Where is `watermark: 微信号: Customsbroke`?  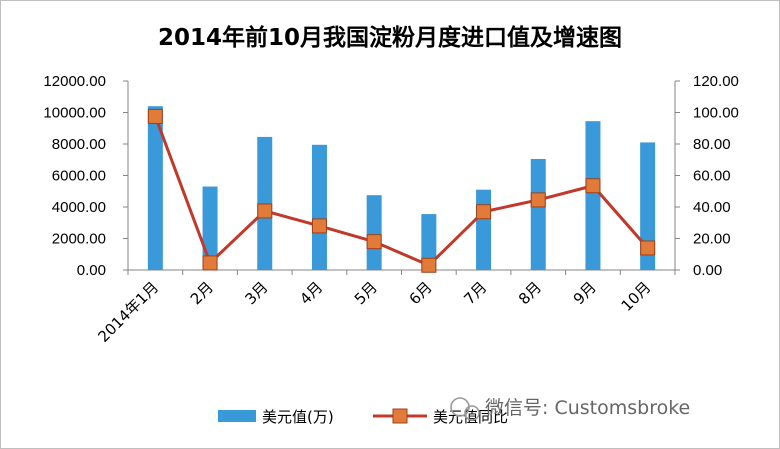
watermark: 微信号: Customsbroke is located at coordinates (570, 409).